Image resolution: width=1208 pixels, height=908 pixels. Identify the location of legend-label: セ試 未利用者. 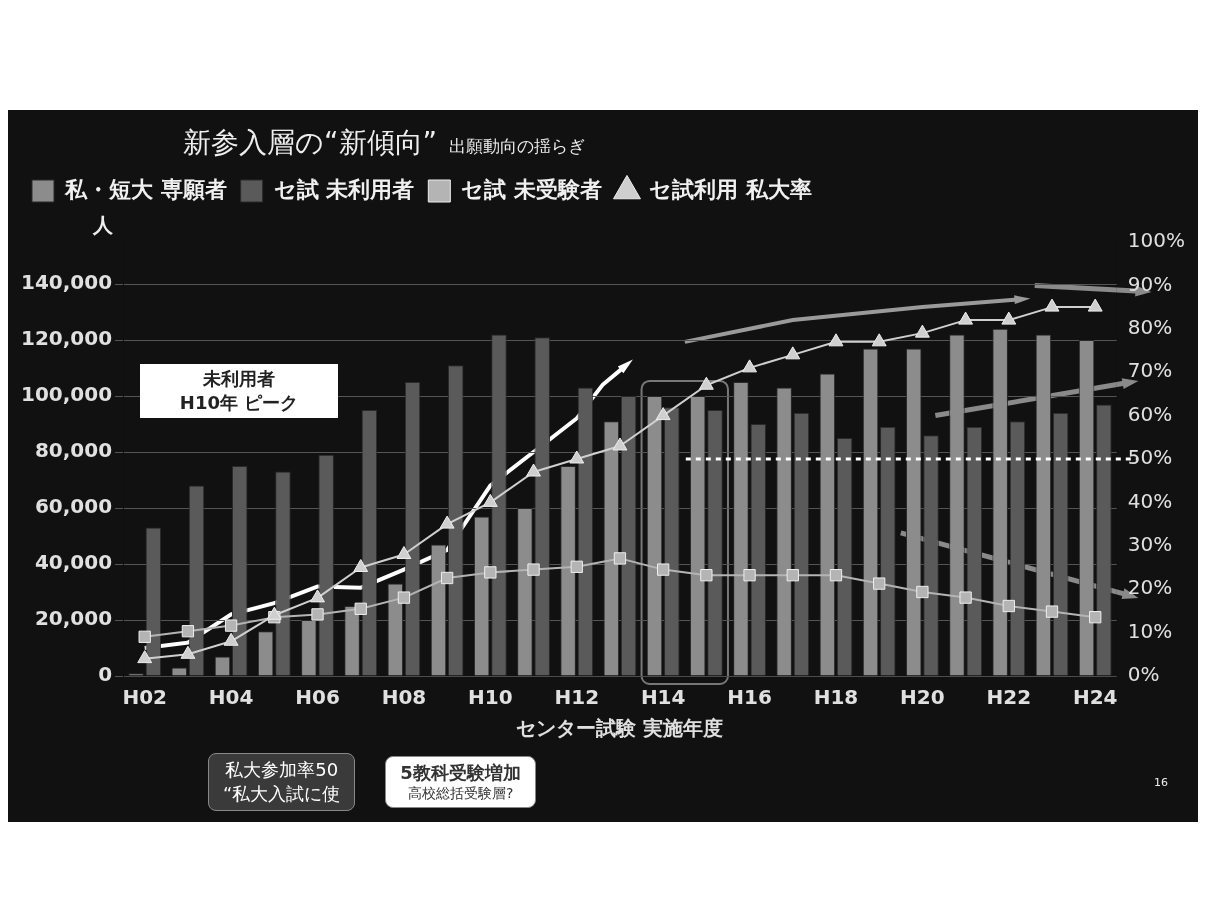
(344, 189).